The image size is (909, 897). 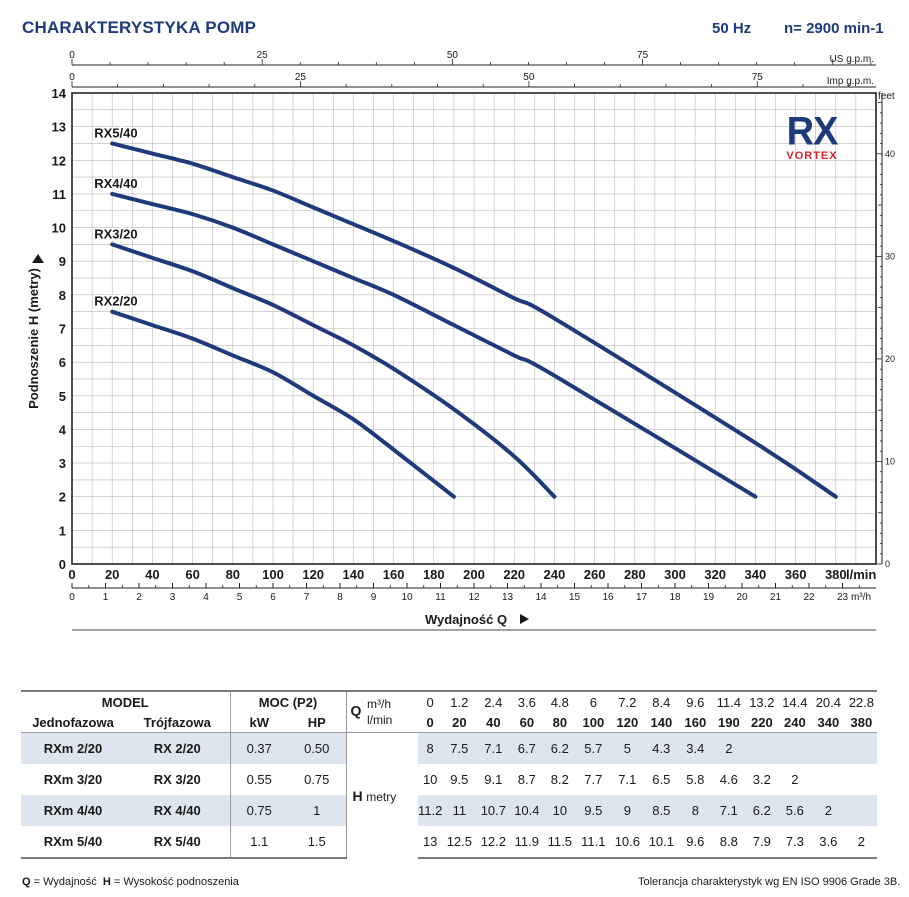 What do you see at coordinates (62, 295) in the screenshot?
I see `y-tick-label: 8` at bounding box center [62, 295].